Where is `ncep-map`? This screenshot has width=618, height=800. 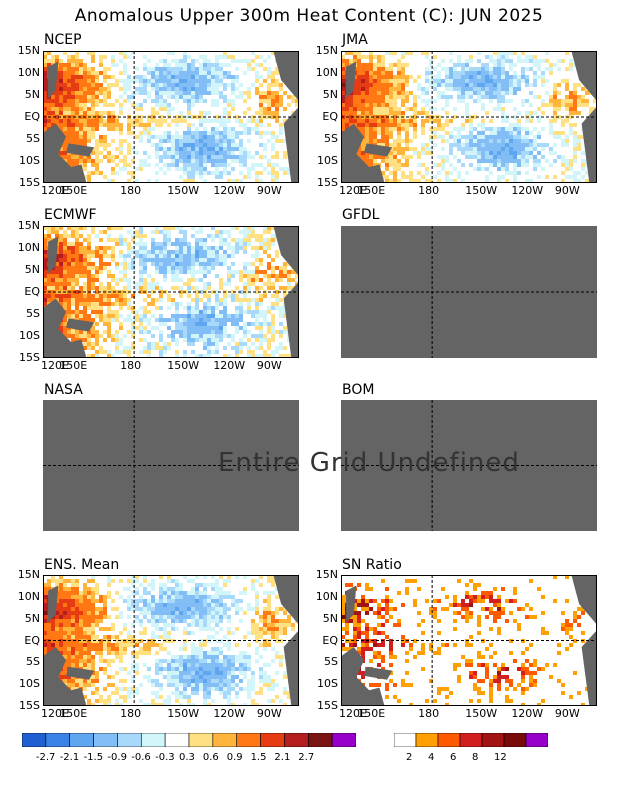
ncep-map is located at coordinates (171, 117).